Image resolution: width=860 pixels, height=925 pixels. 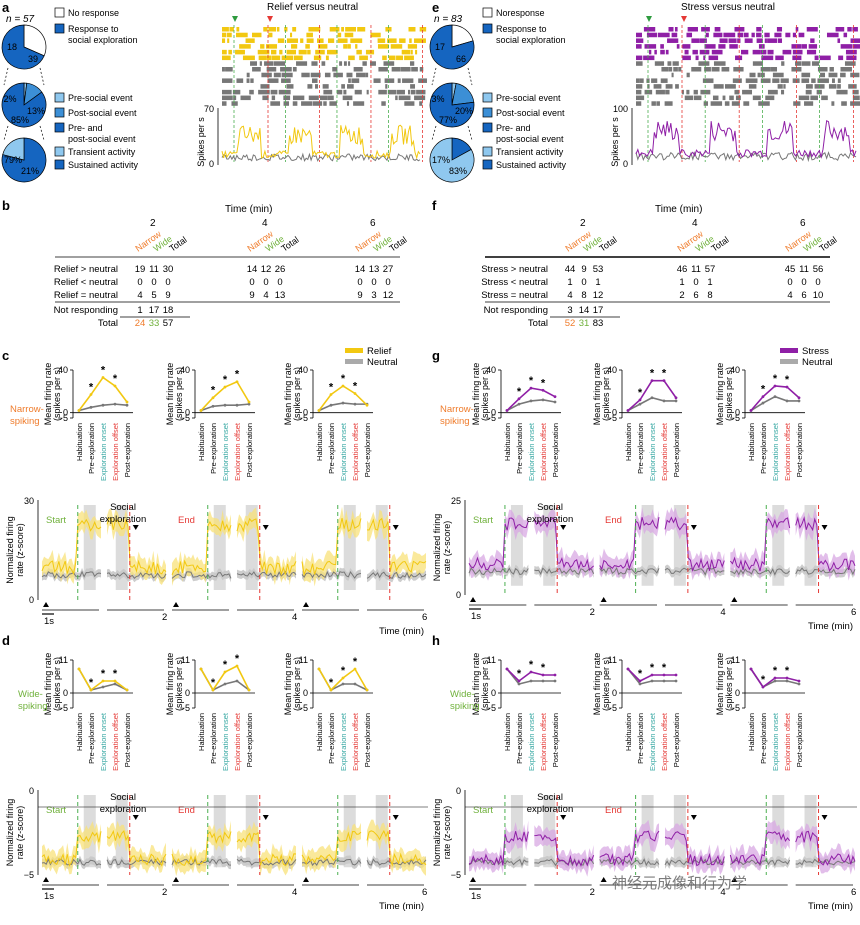 What do you see at coordinates (379, 351) in the screenshot?
I see `panel-c-legend-main: Relief` at bounding box center [379, 351].